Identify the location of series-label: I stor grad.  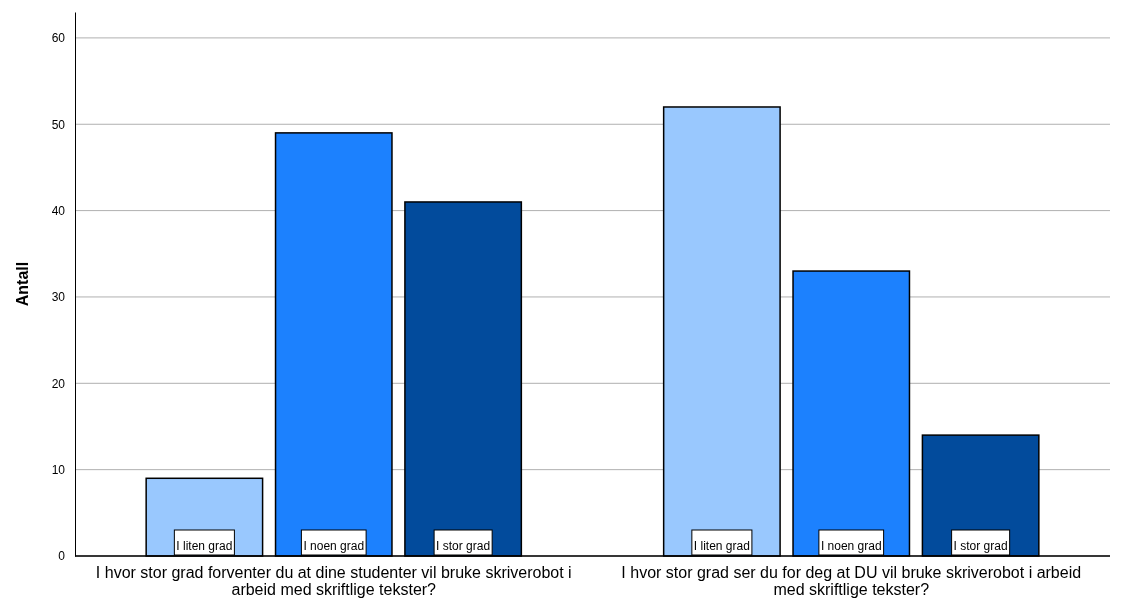
(463, 546).